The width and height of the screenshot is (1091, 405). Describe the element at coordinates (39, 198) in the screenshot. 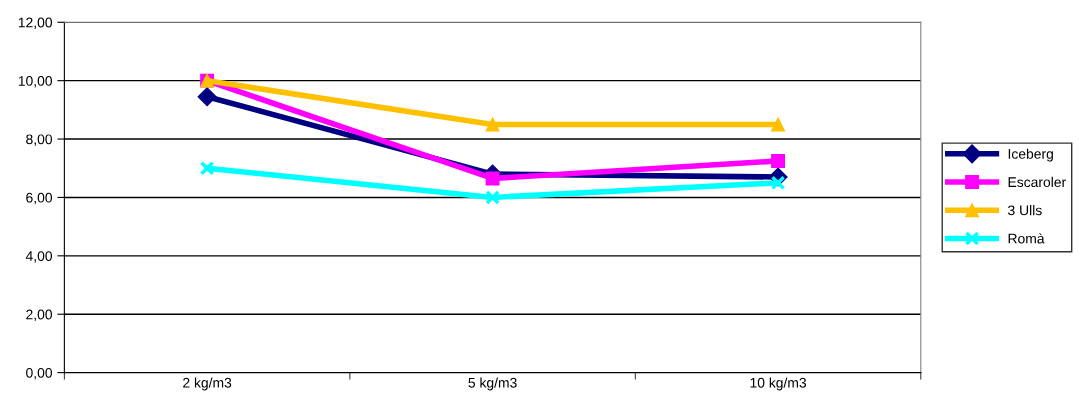

I see `y-tick-label: 6,00` at that location.